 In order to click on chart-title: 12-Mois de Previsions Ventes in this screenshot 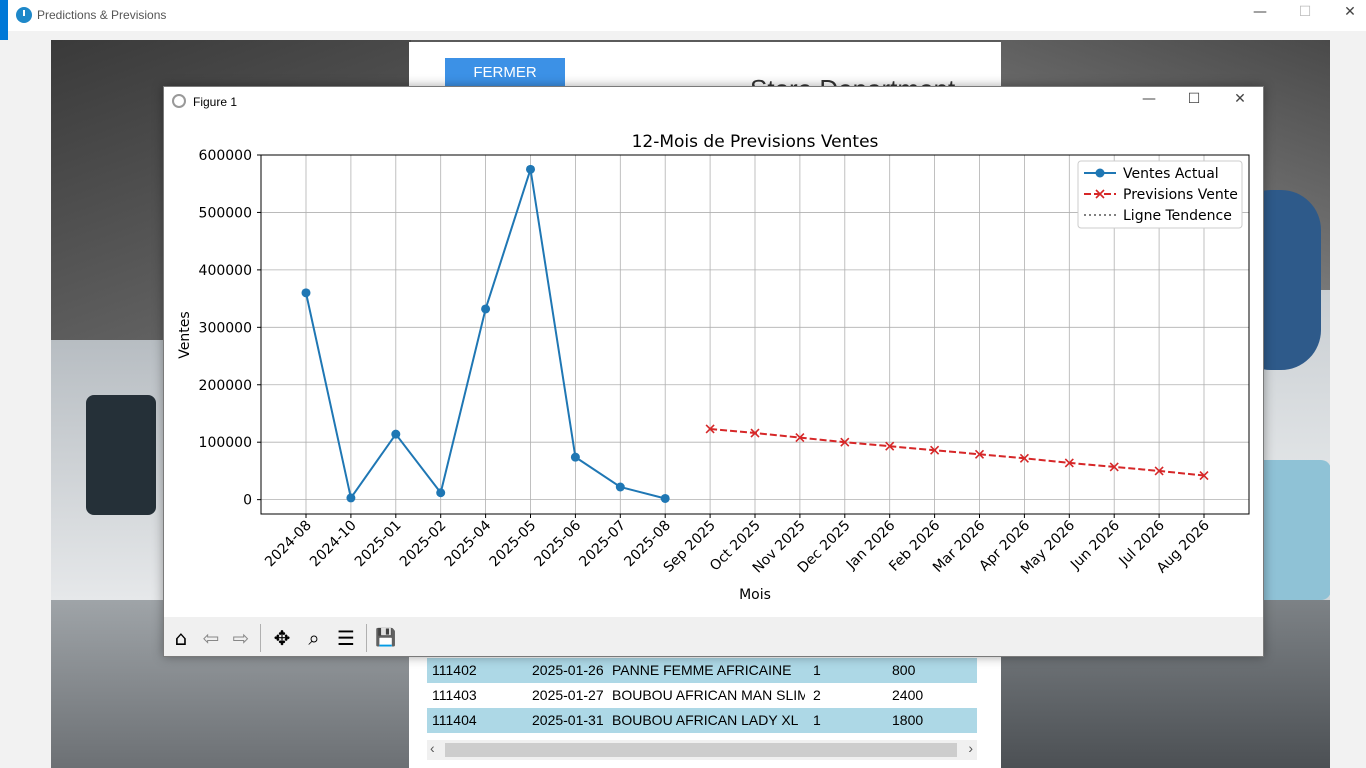, I will do `click(755, 142)`.